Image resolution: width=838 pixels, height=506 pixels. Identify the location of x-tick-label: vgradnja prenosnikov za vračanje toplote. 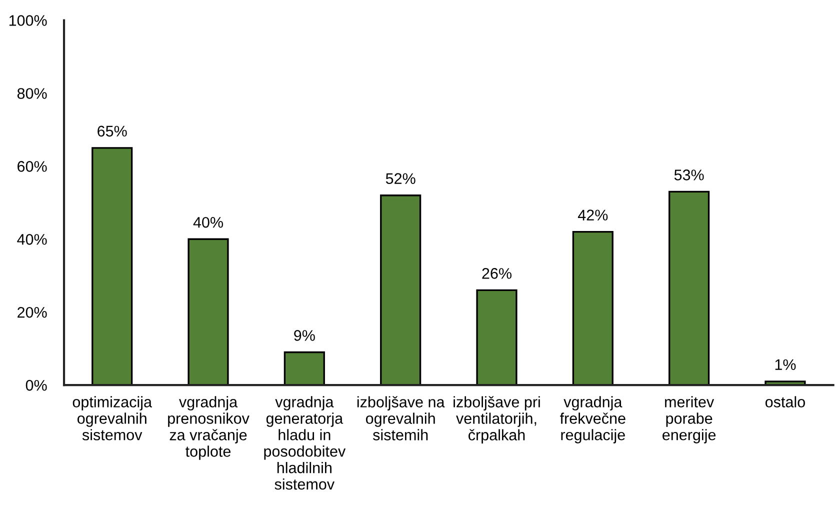
(209, 428).